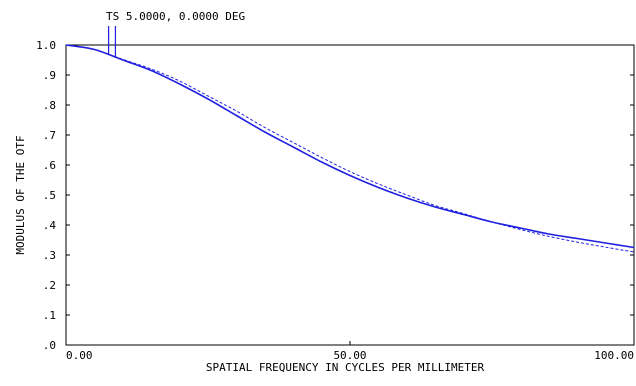 Image resolution: width=636 pixels, height=386 pixels. I want to click on y-tick-label: .9, so click(49, 75).